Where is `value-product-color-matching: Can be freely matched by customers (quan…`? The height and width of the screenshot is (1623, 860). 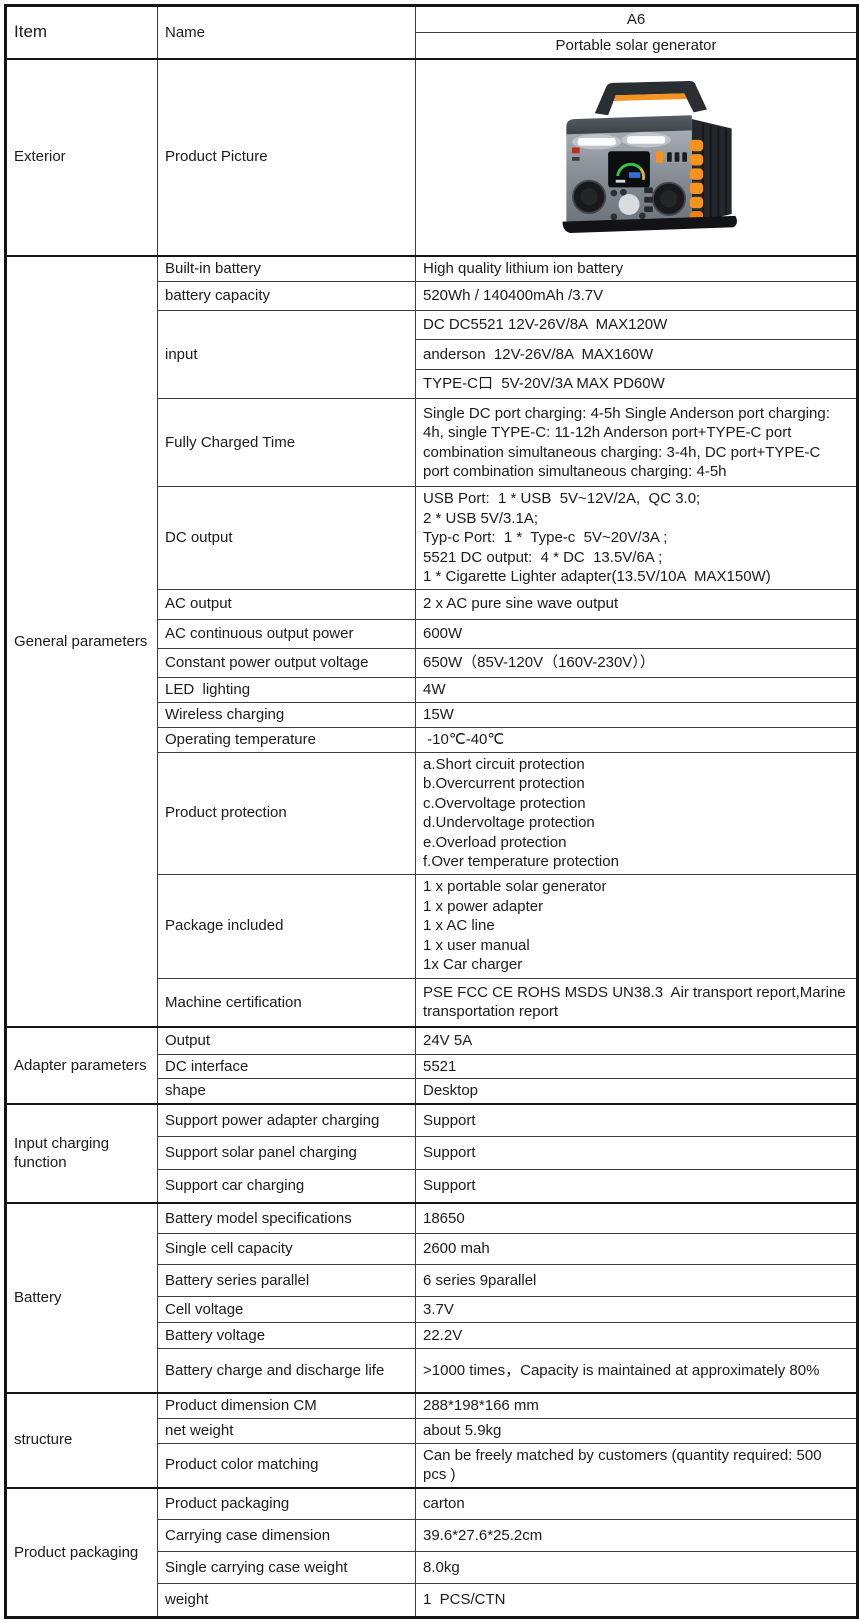
value-product-color-matching: Can be freely matched by customers (quan… is located at coordinates (636, 1465).